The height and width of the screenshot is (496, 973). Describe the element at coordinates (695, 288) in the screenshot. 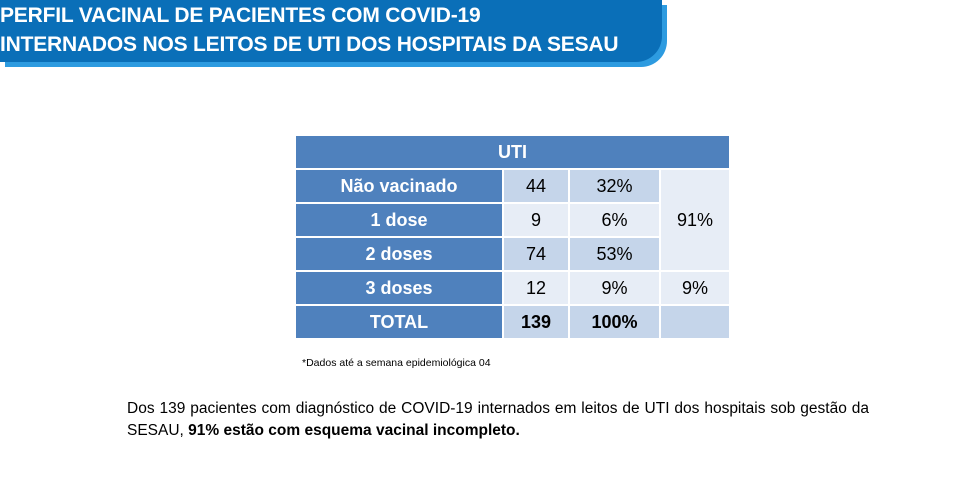

I see `complete-group-percent: 9%` at that location.